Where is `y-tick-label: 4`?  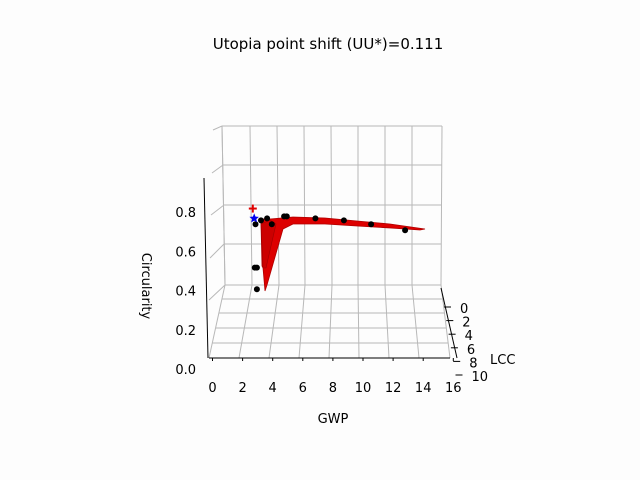 y-tick-label: 4 is located at coordinates (469, 336).